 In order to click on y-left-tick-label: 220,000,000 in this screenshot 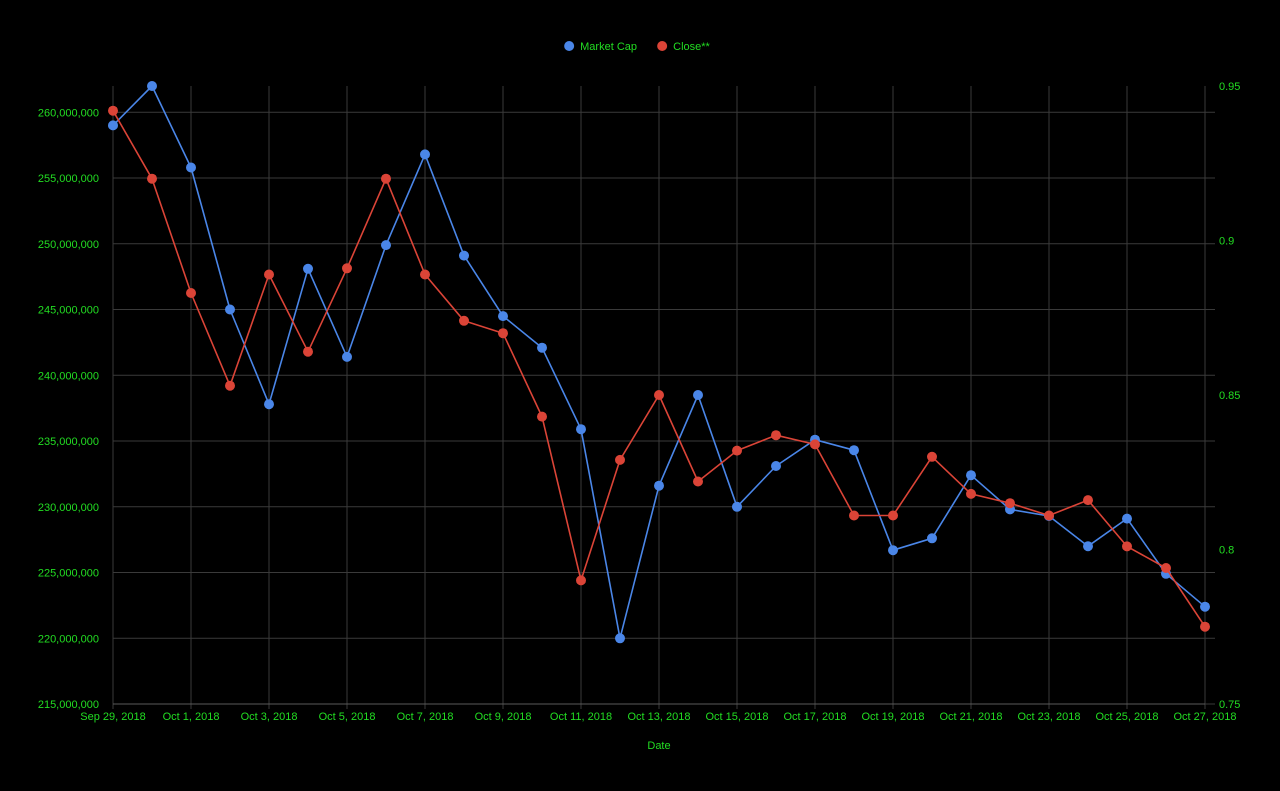, I will do `click(68, 639)`.